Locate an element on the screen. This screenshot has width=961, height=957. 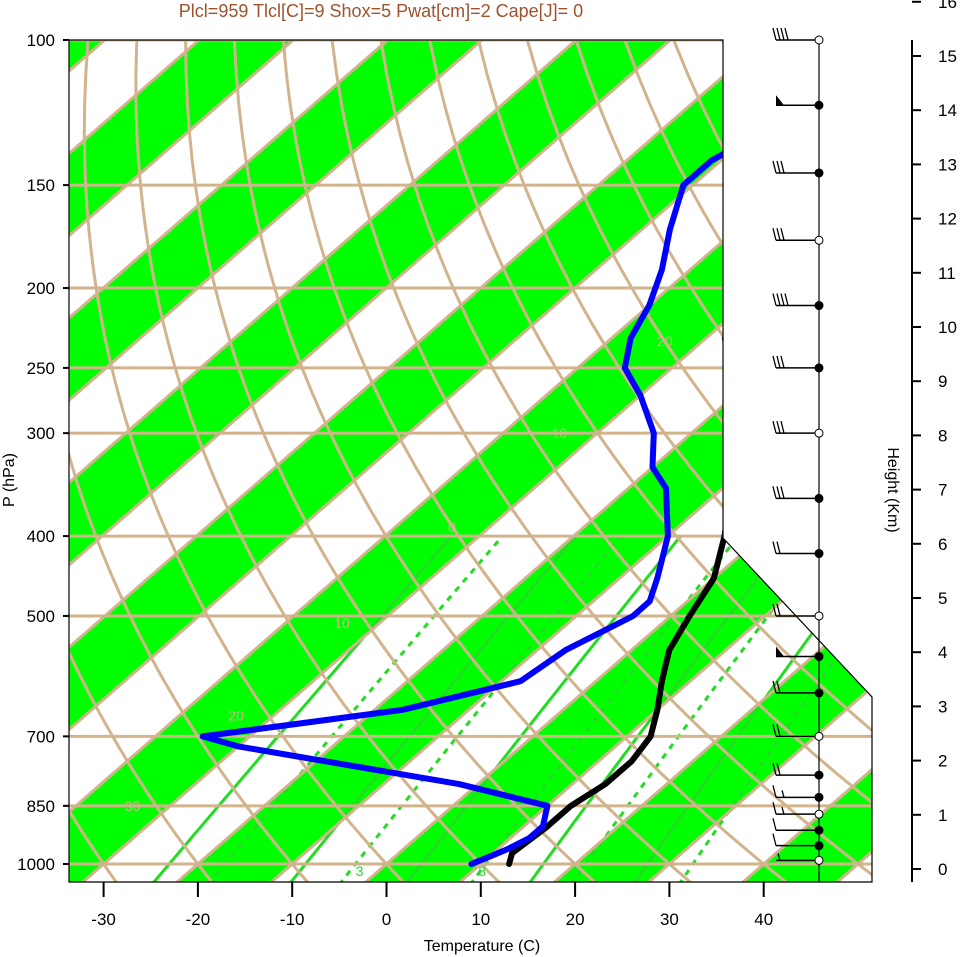
height-tick-label: 5 is located at coordinates (942, 598).